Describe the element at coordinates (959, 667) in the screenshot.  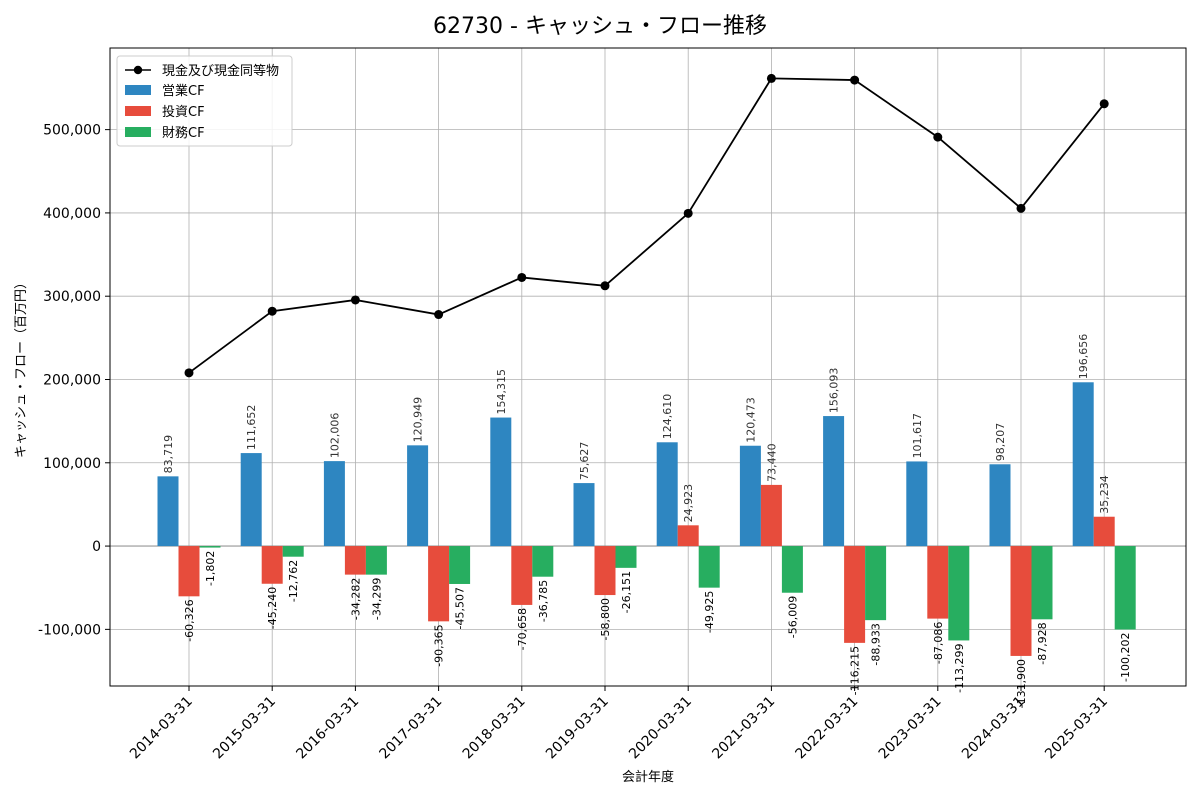
I see `bar-value-label: -113,299` at that location.